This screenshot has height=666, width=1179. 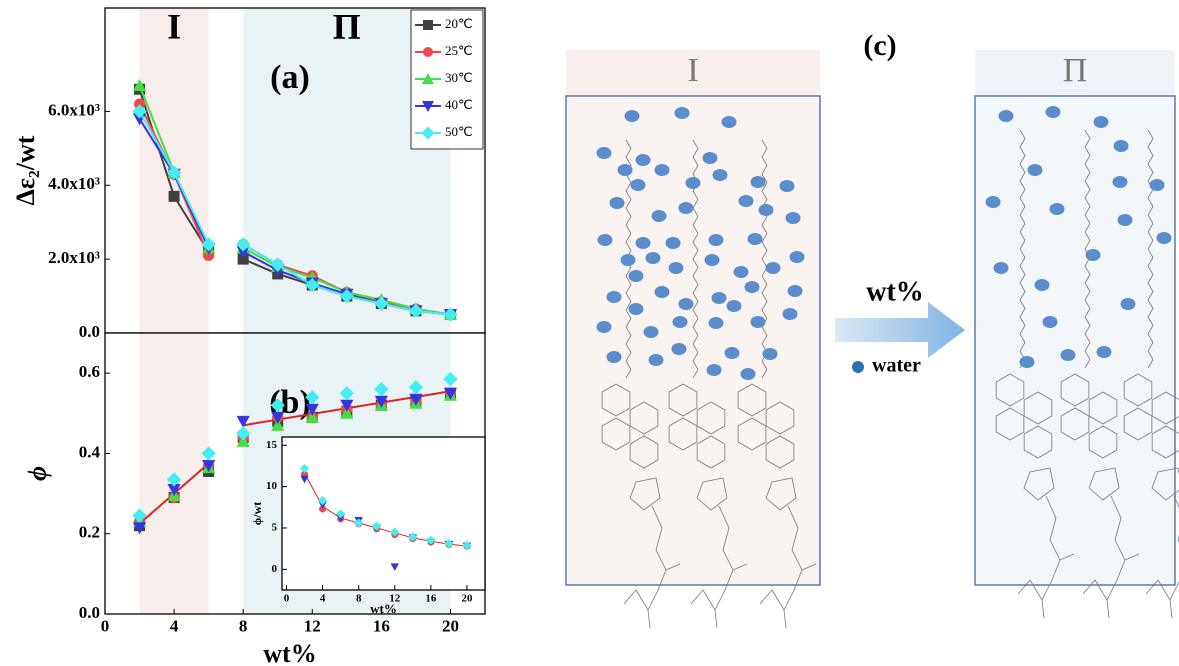 I want to click on legend-label: 20℃, so click(x=459, y=23).